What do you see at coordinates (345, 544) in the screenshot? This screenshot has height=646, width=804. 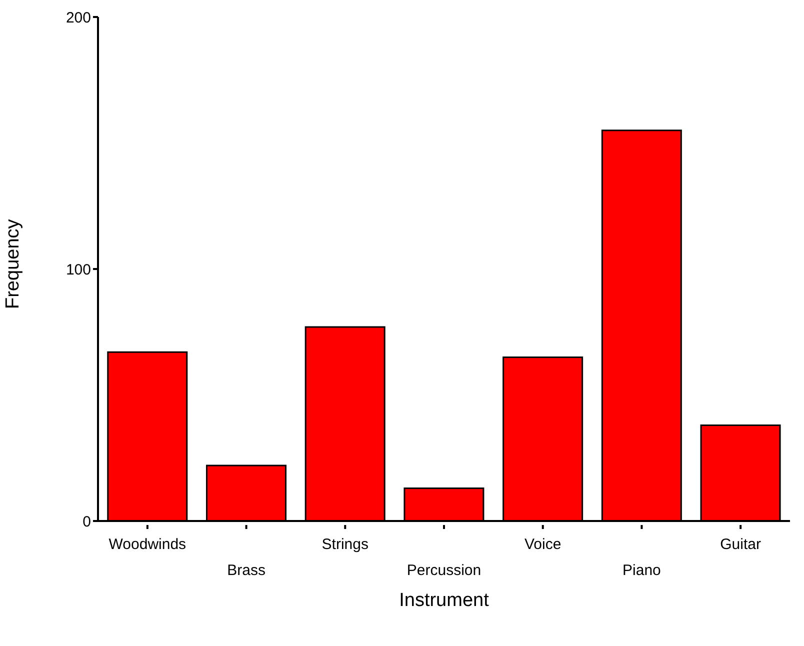 I see `x-tick-label: Strings` at bounding box center [345, 544].